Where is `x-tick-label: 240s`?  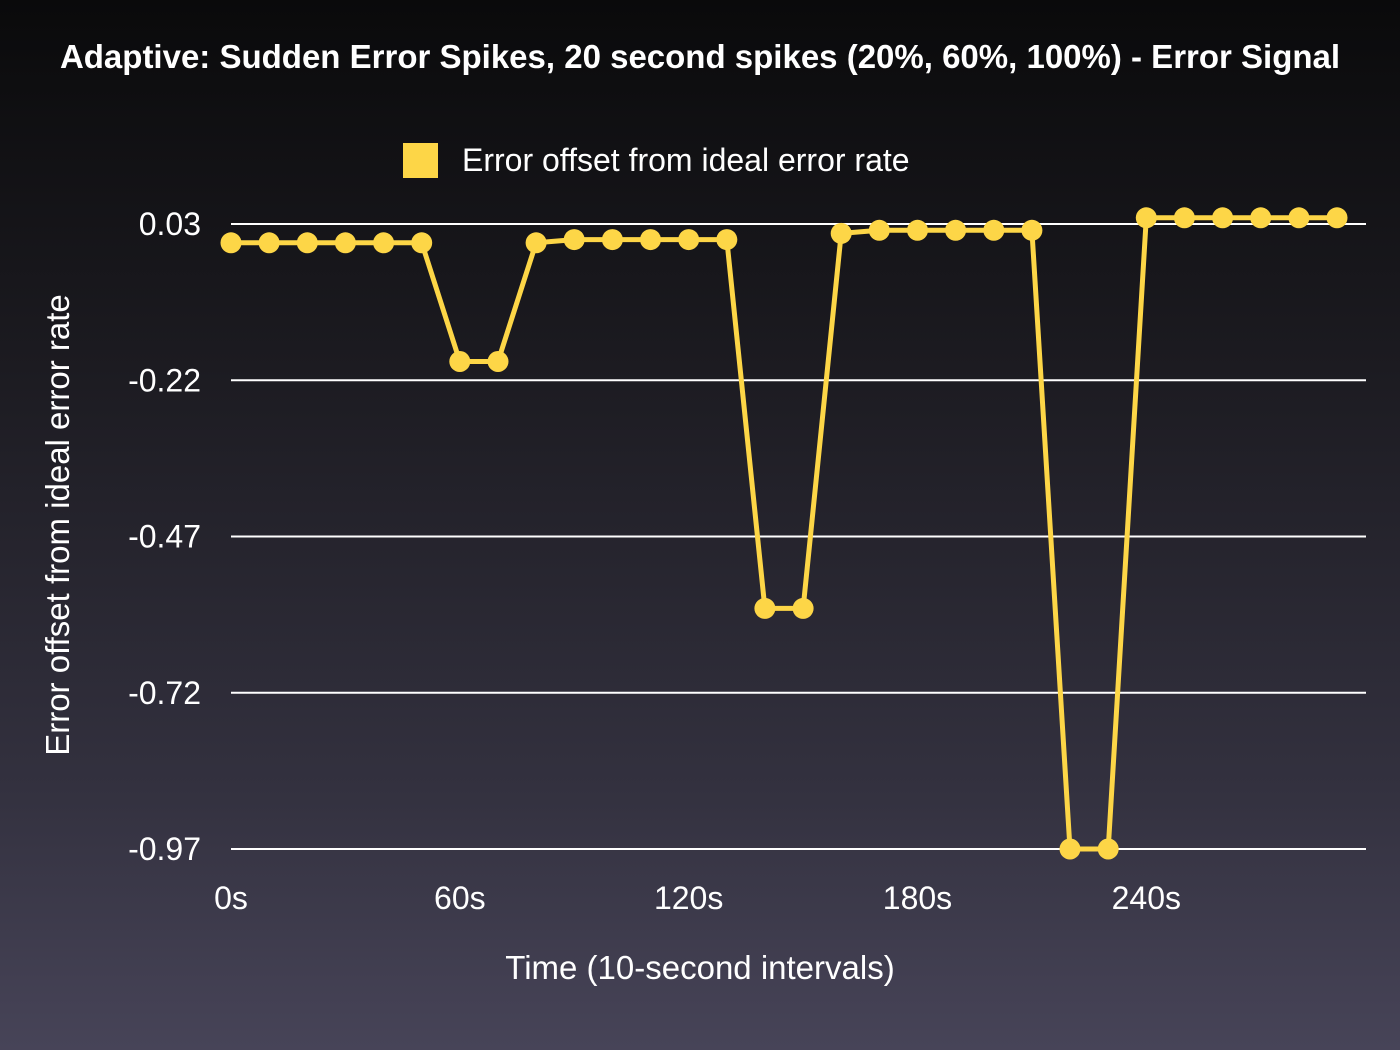 x-tick-label: 240s is located at coordinates (1146, 898).